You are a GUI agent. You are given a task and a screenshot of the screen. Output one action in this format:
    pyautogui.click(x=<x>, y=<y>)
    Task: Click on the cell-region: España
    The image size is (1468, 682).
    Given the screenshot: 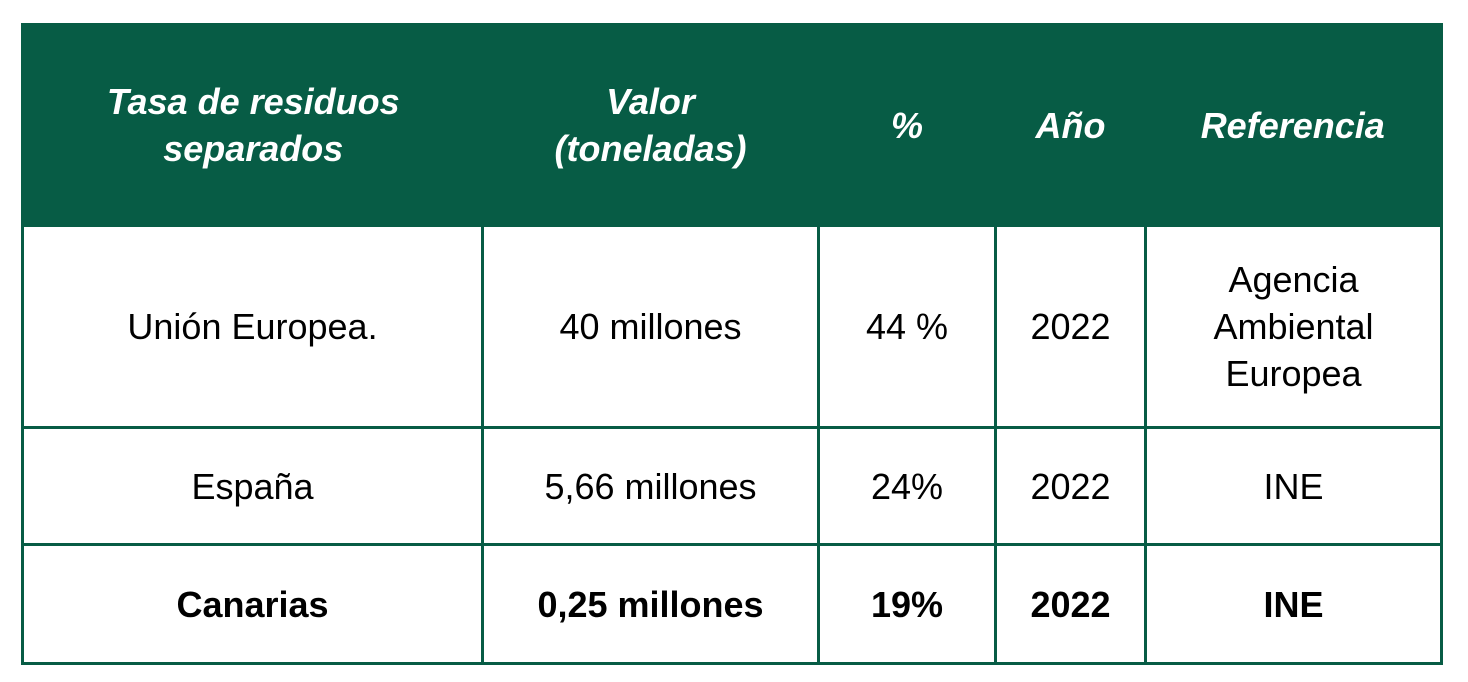 What is the action you would take?
    pyautogui.click(x=252, y=486)
    